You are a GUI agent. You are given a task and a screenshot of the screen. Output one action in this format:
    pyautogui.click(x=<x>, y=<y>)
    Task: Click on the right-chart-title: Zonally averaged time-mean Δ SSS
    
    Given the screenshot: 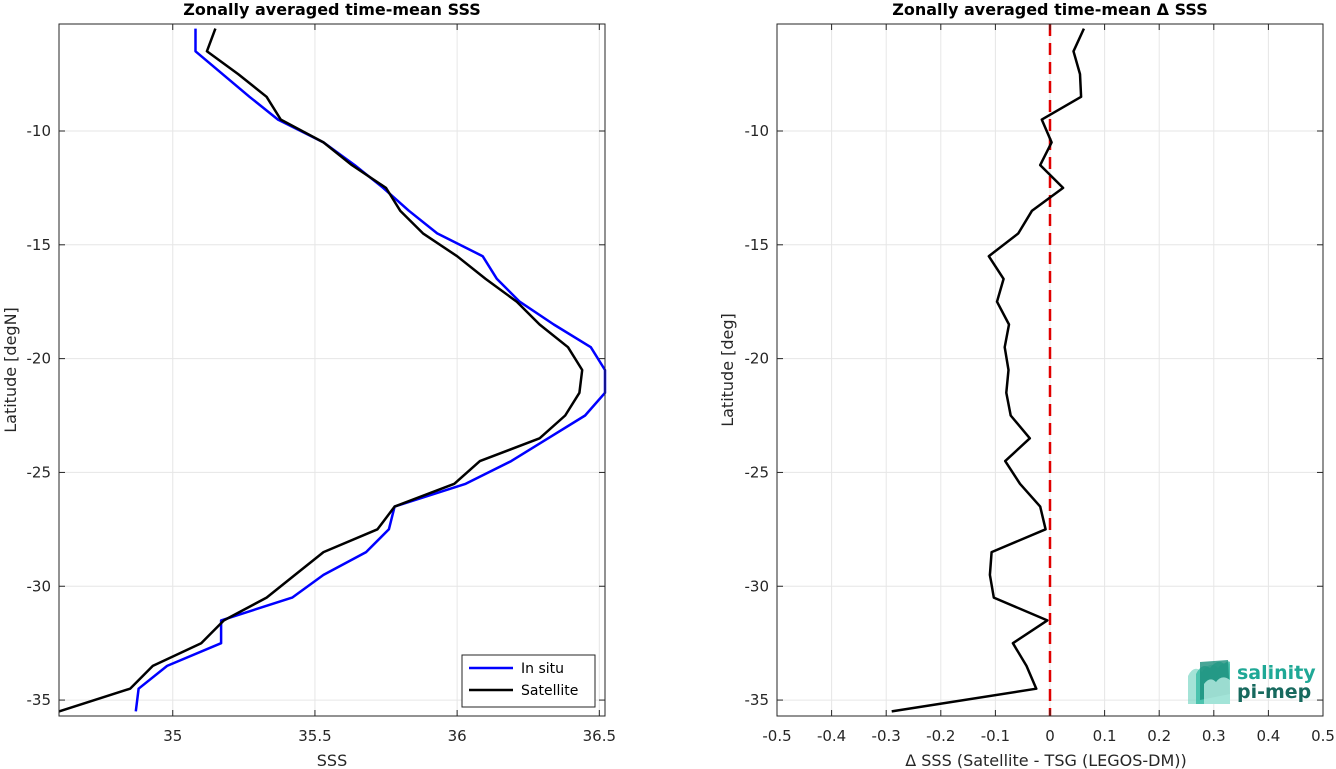 What is the action you would take?
    pyautogui.click(x=1050, y=9)
    